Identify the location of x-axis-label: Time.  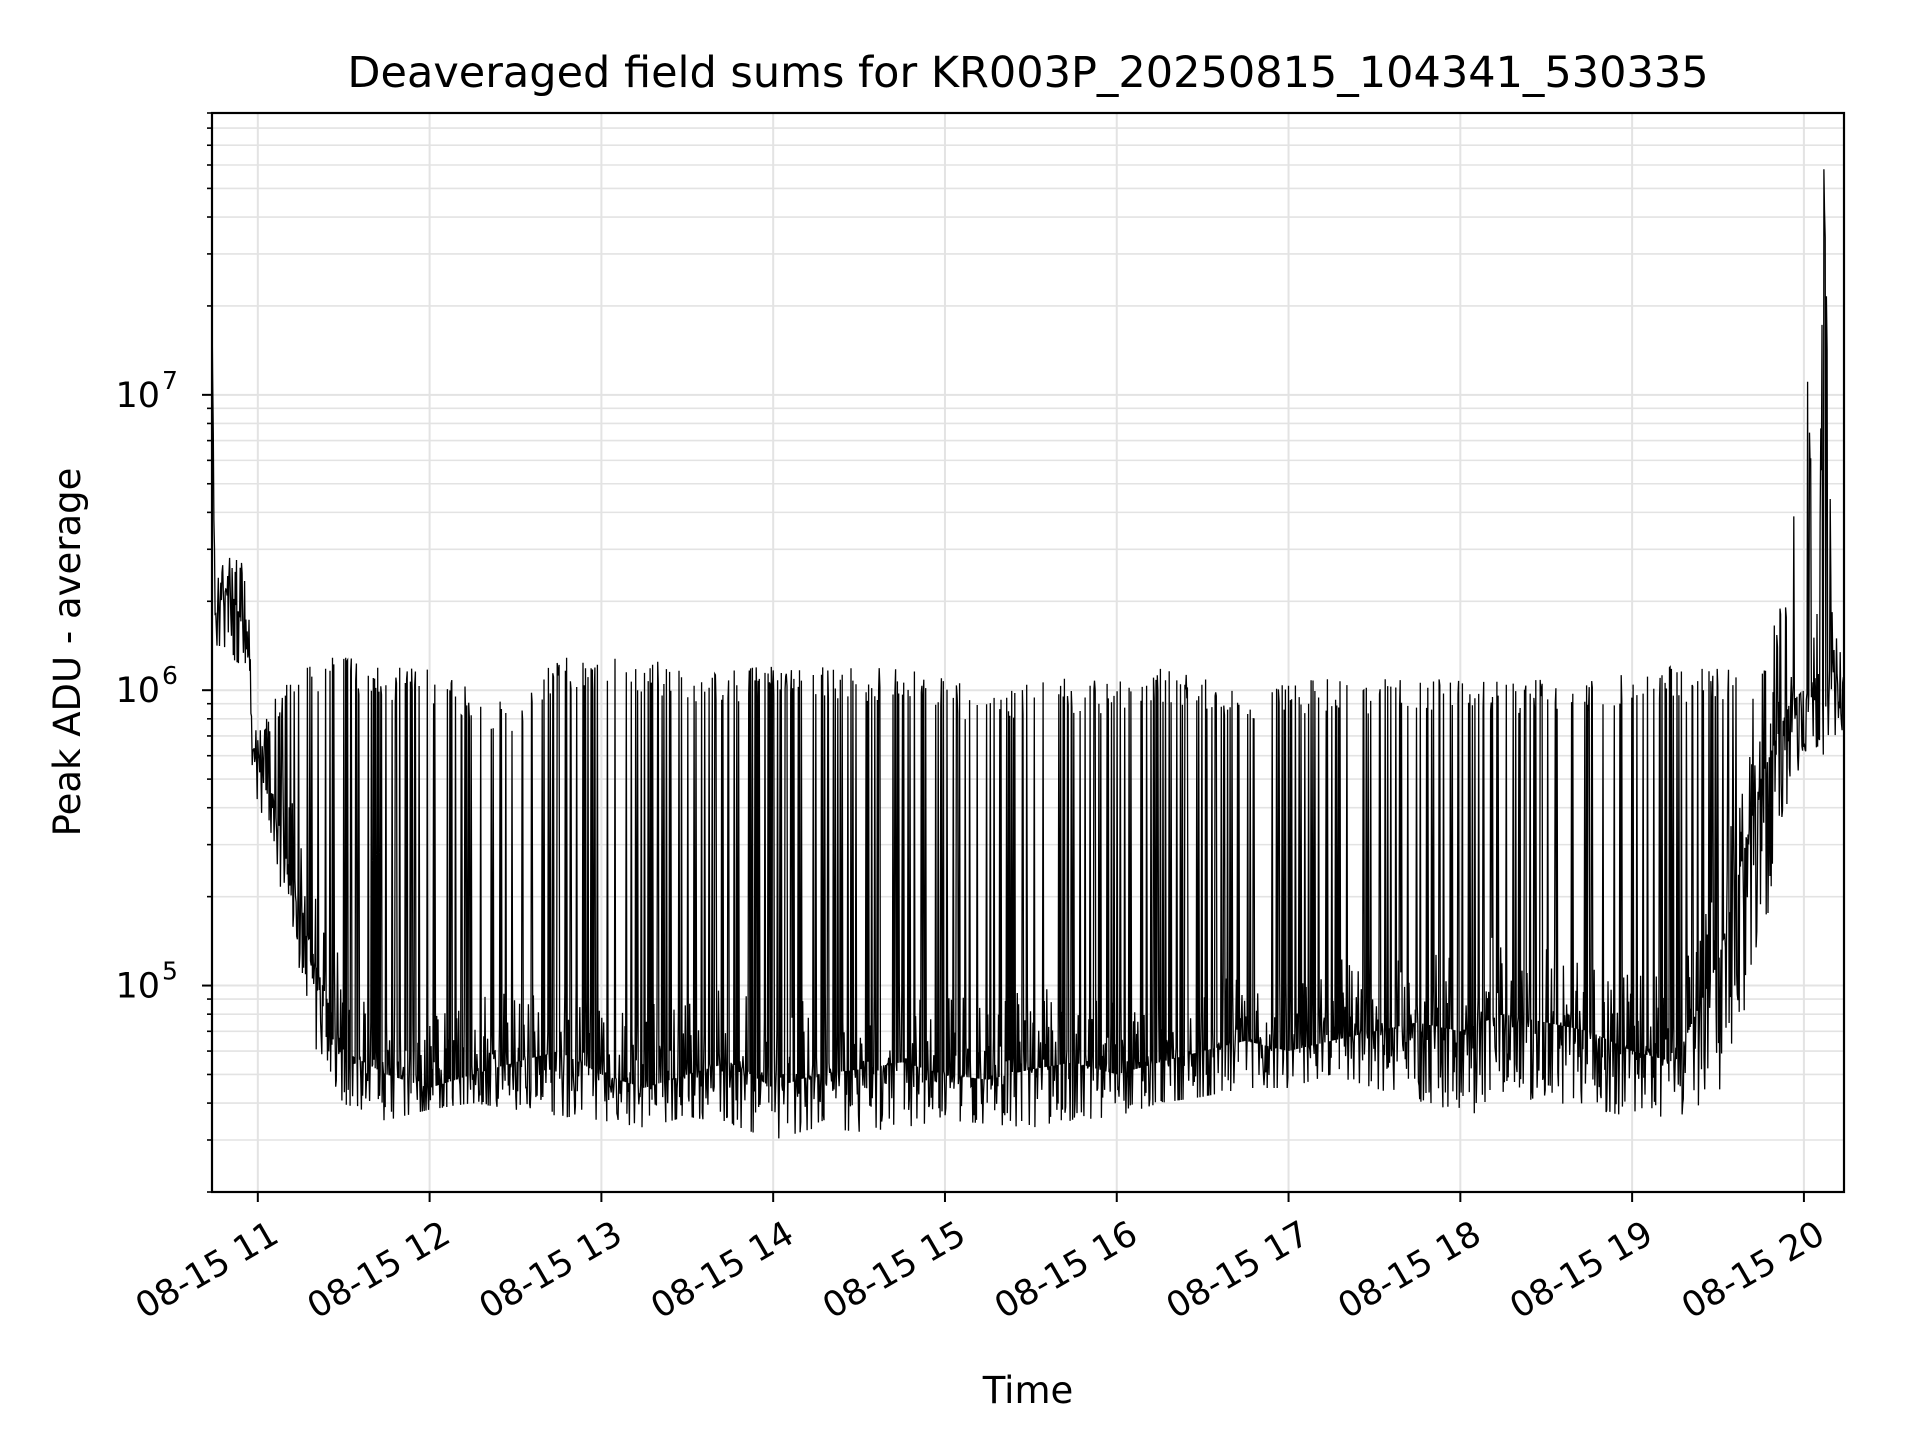
(1028, 1390).